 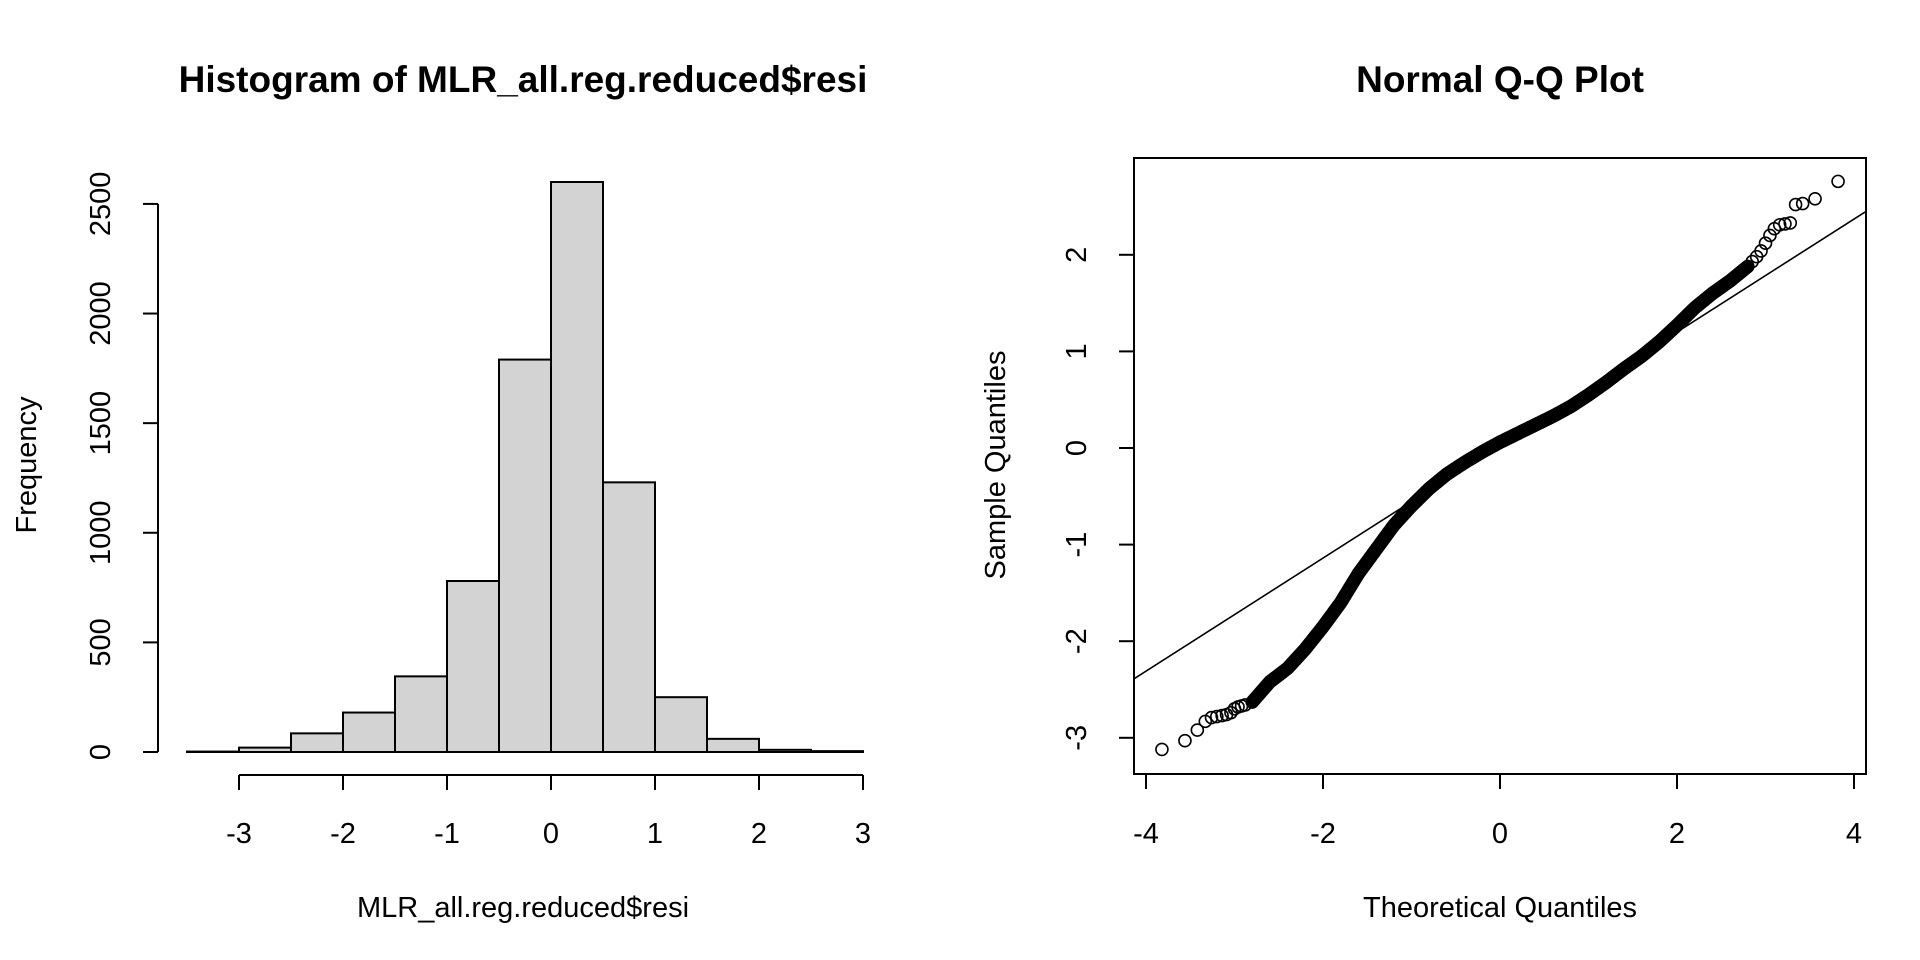 What do you see at coordinates (655, 834) in the screenshot?
I see `histogram-x-tick-label: 1` at bounding box center [655, 834].